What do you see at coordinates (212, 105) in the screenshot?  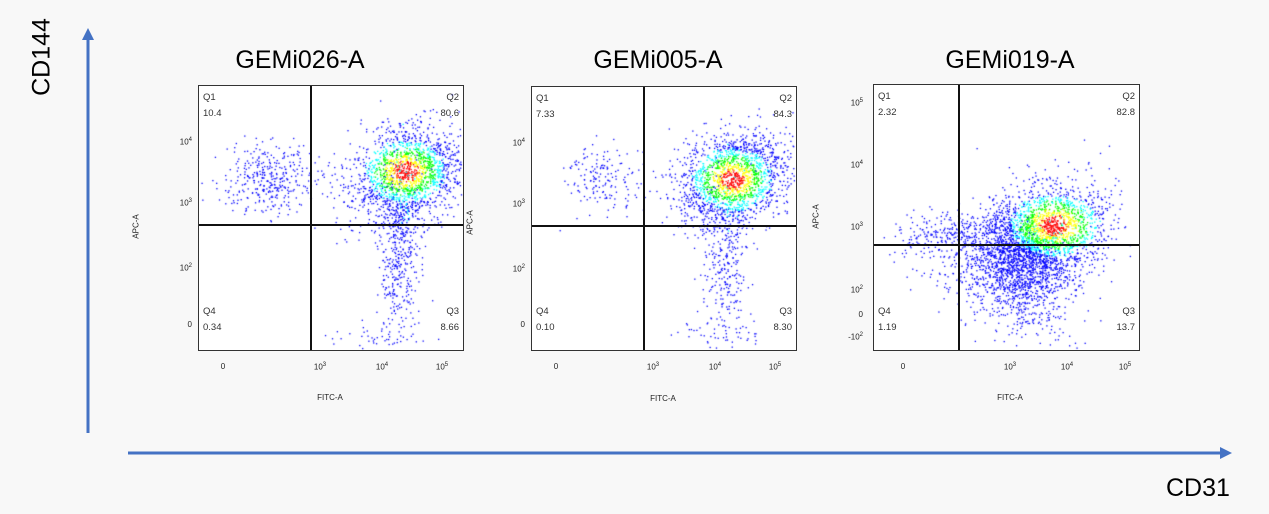 I see `q1-label: Q1 10.4` at bounding box center [212, 105].